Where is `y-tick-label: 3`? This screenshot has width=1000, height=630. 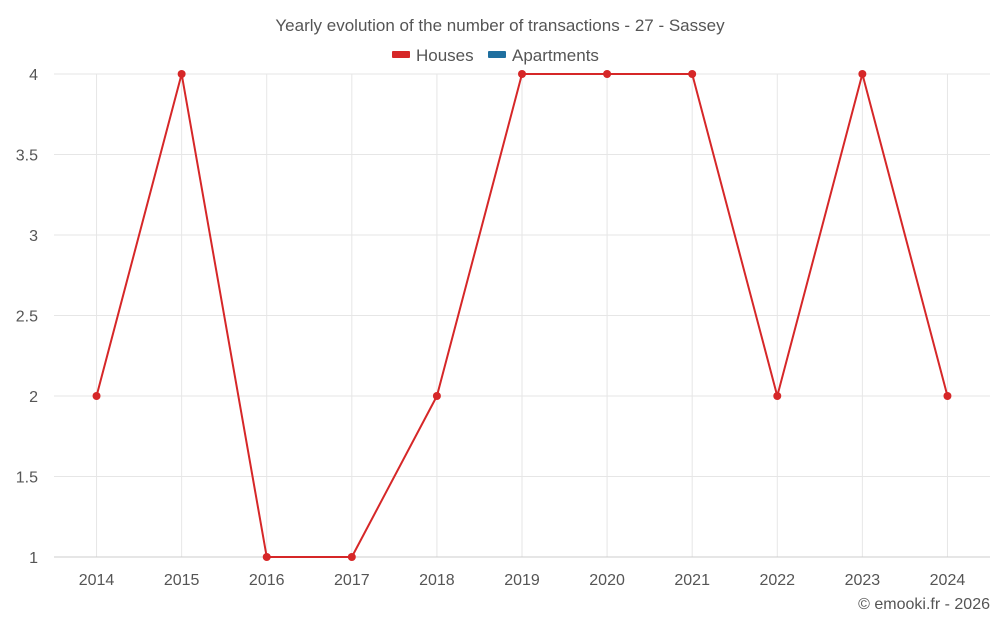
y-tick-label: 3 is located at coordinates (33, 236).